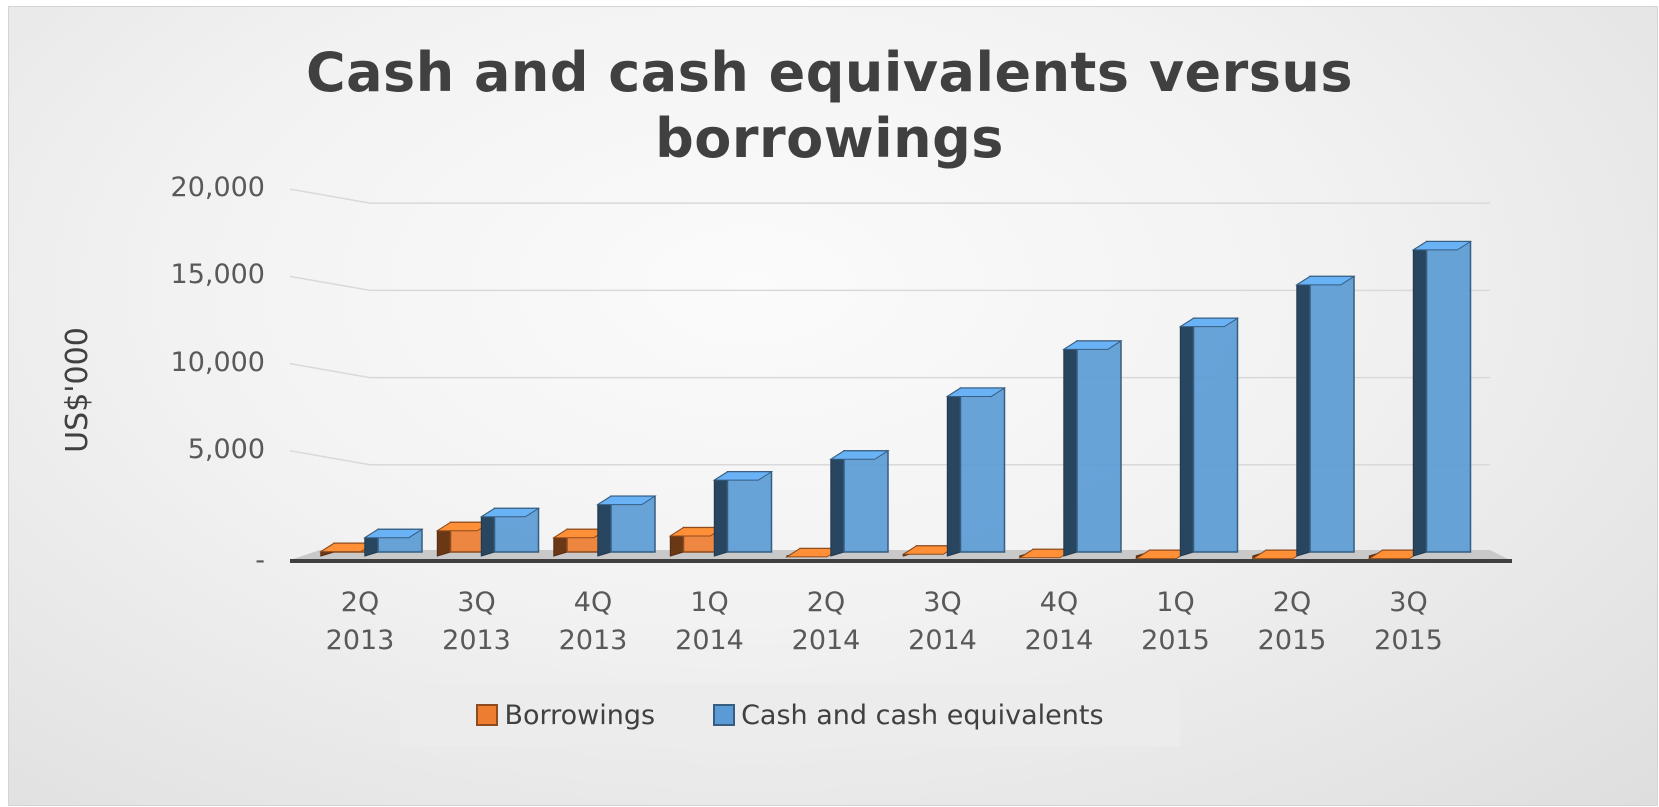  What do you see at coordinates (1176, 622) in the screenshot?
I see `x-tick-label: 1Q 2015` at bounding box center [1176, 622].